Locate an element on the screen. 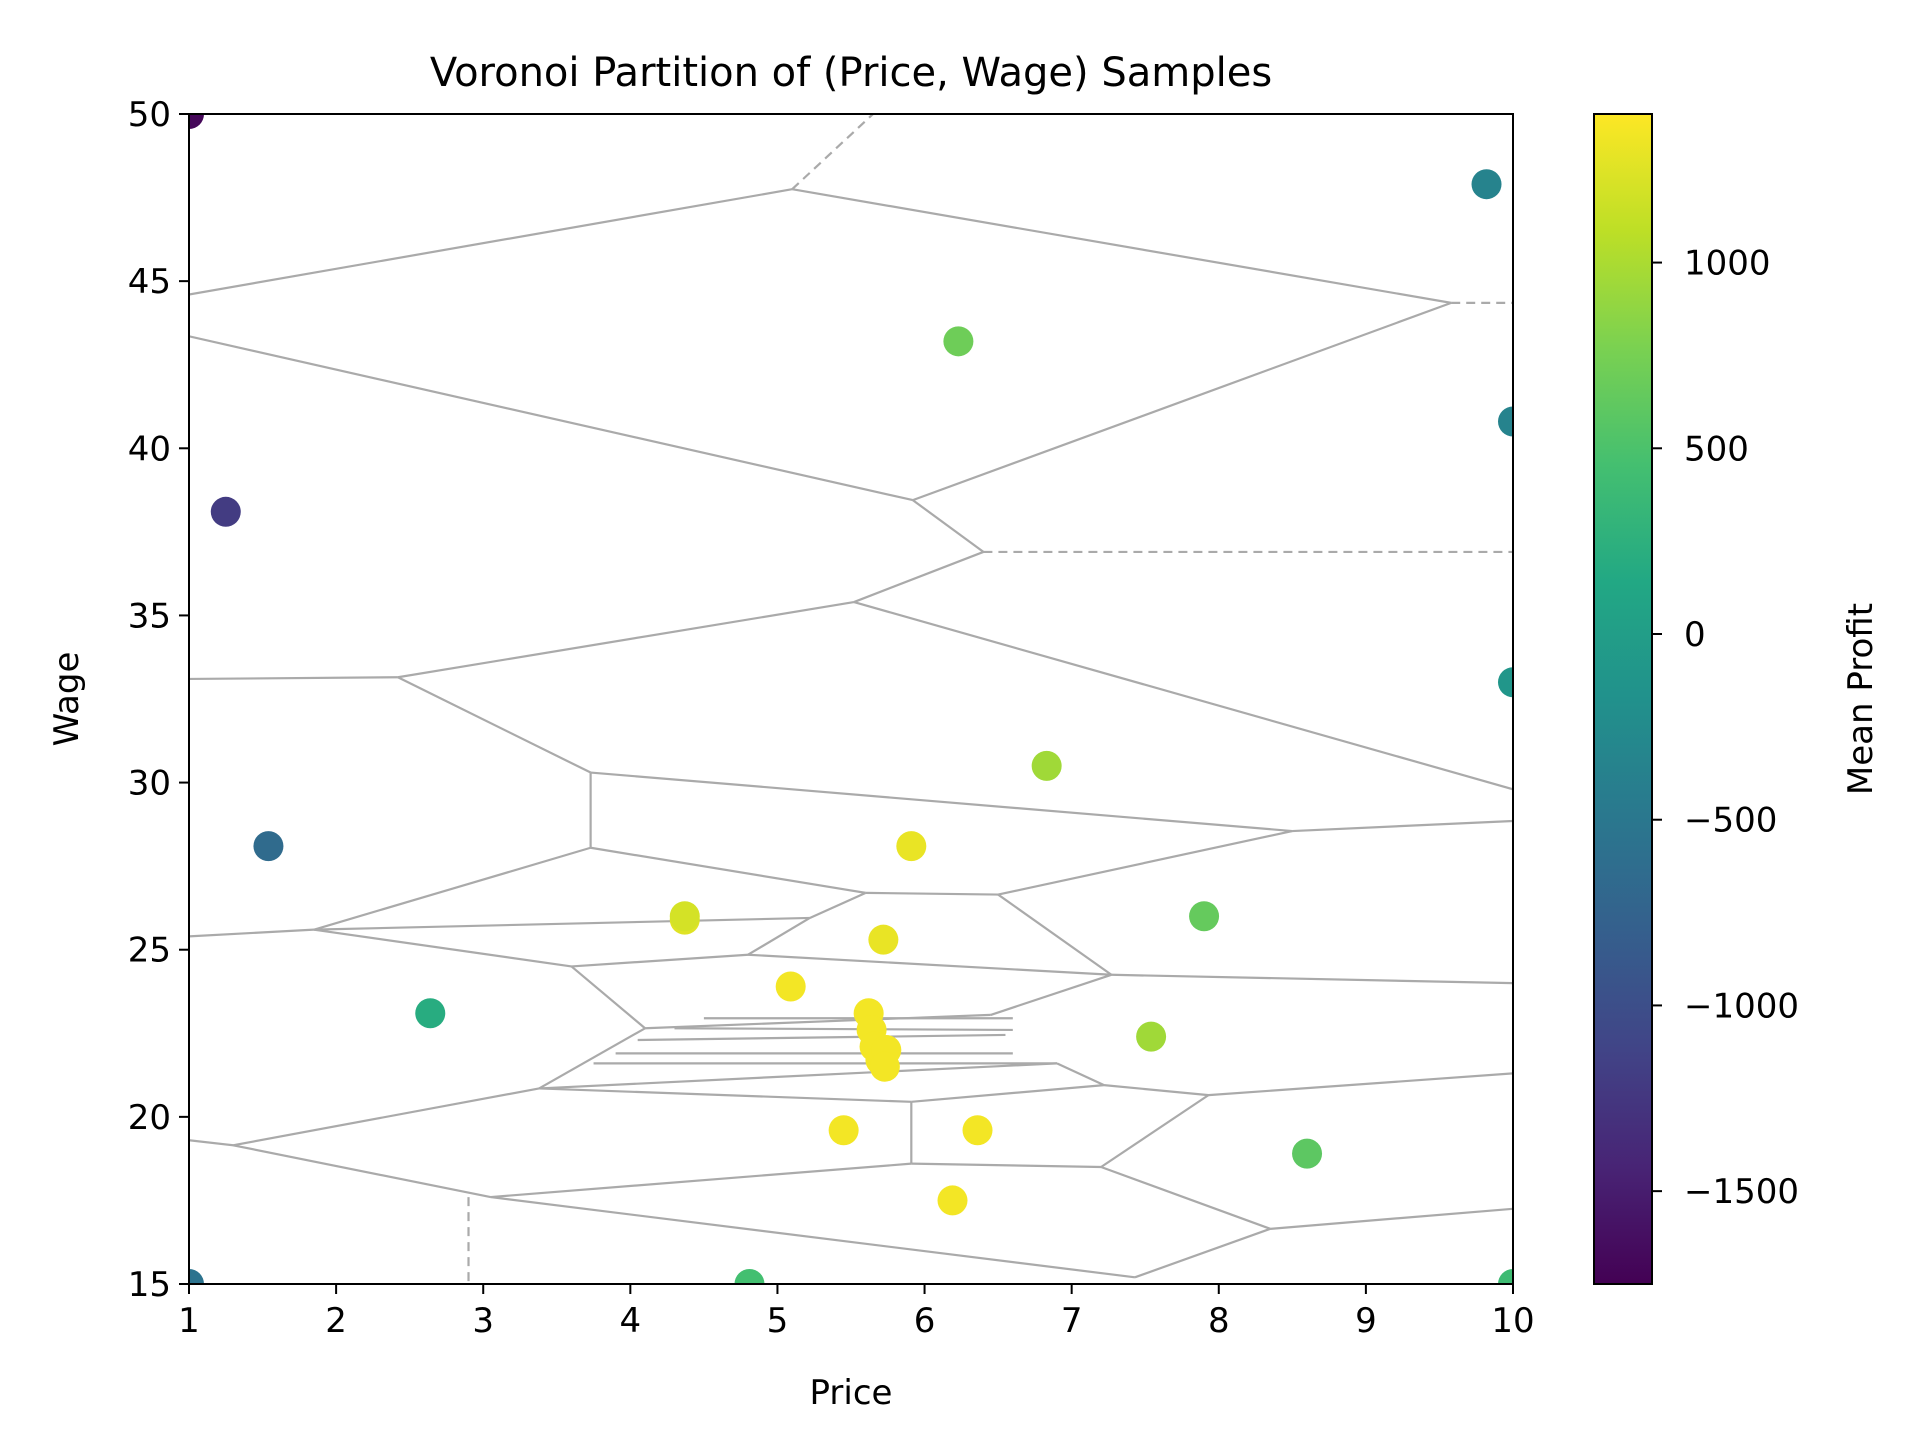  y-tick-label: 25 is located at coordinates (149, 951).